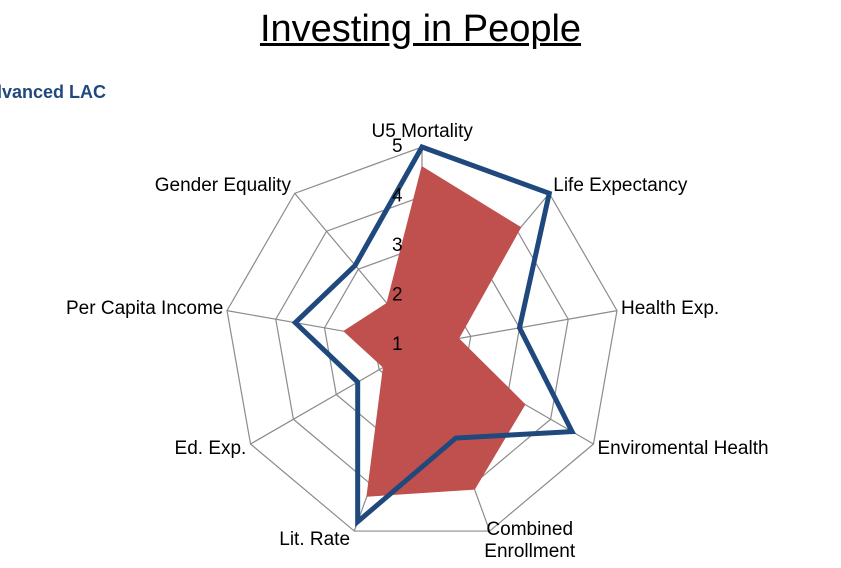 The width and height of the screenshot is (841, 568). Describe the element at coordinates (397, 344) in the screenshot. I see `tick-label: 1` at that location.